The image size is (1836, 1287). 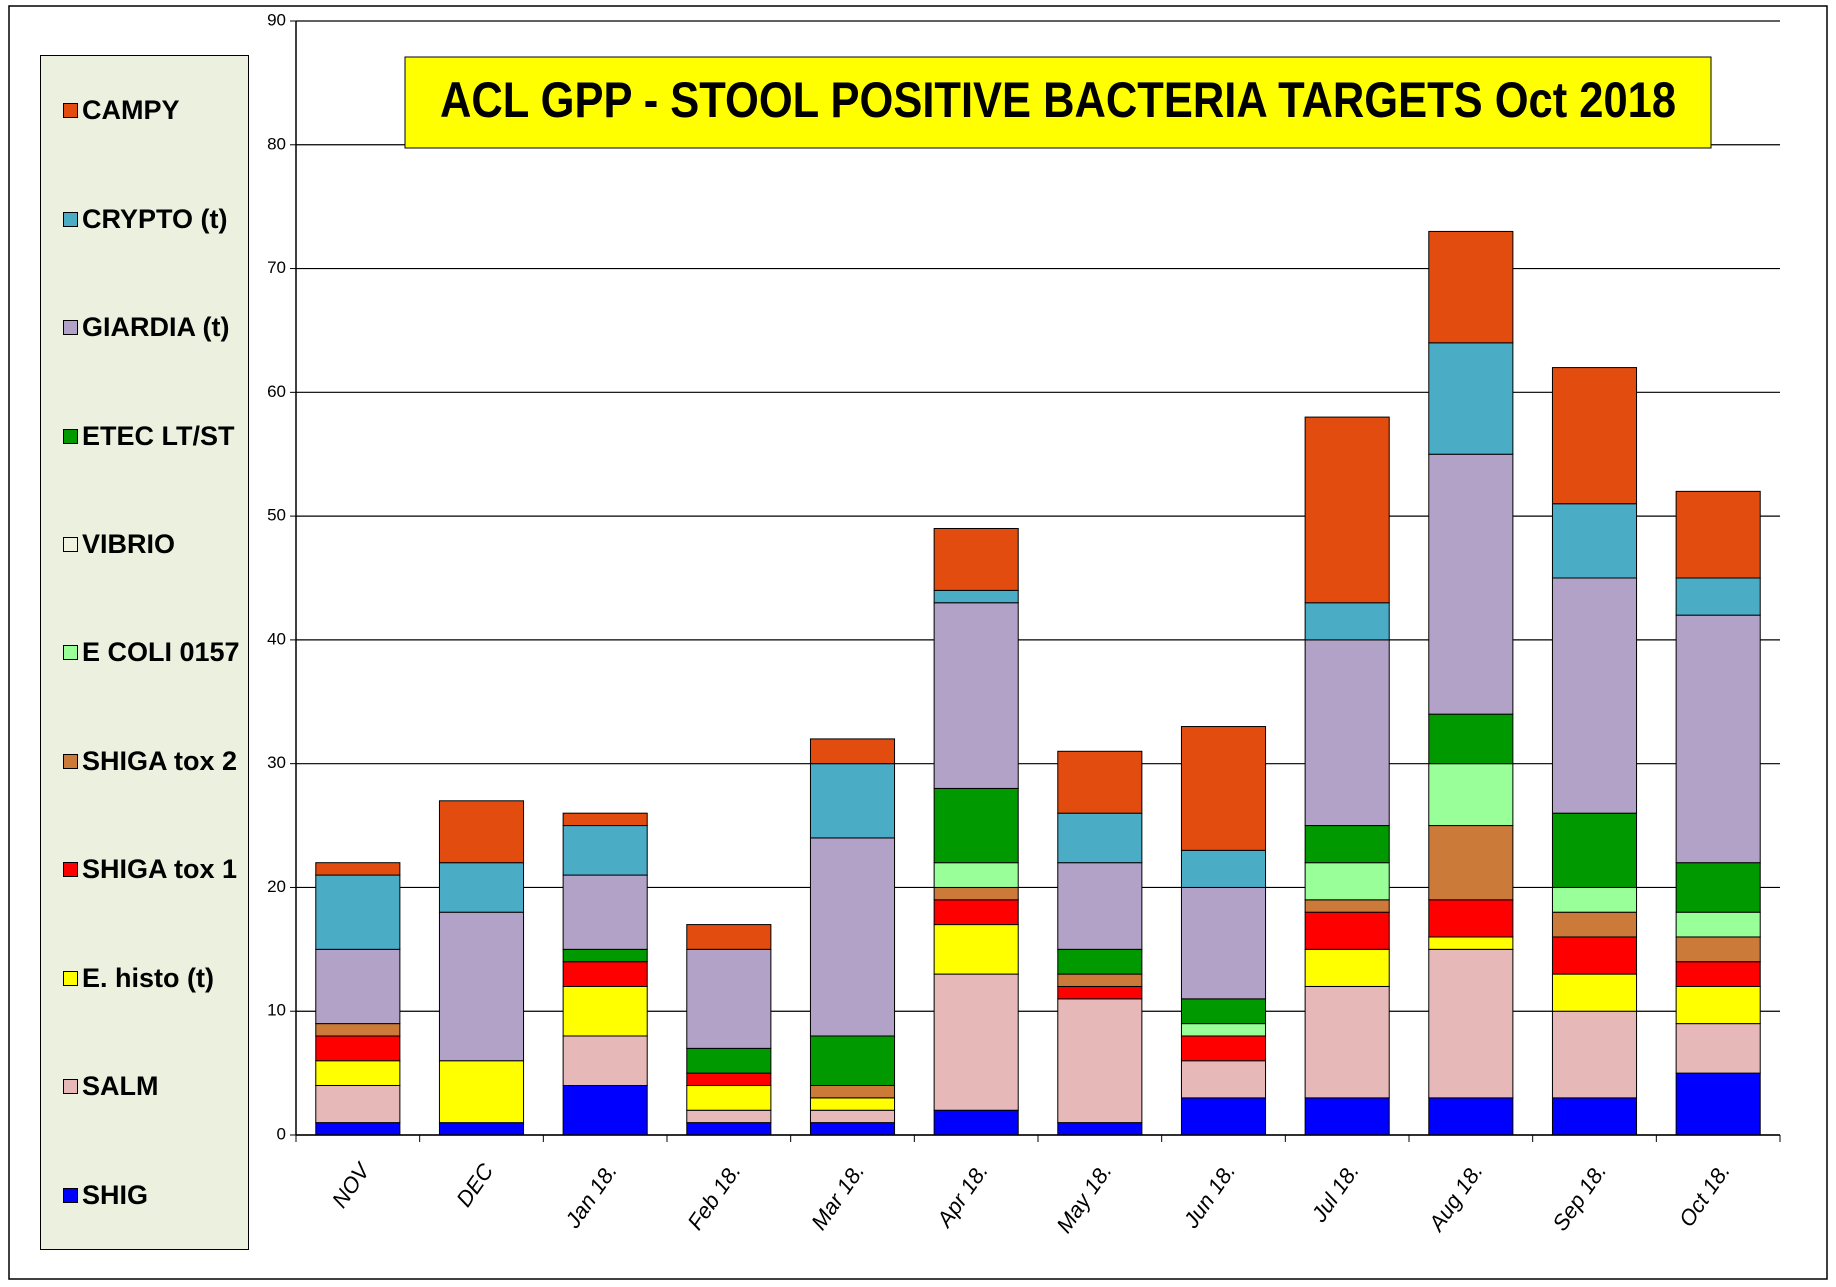 I want to click on x-tick-label: Sep 18., so click(x=1579, y=1197).